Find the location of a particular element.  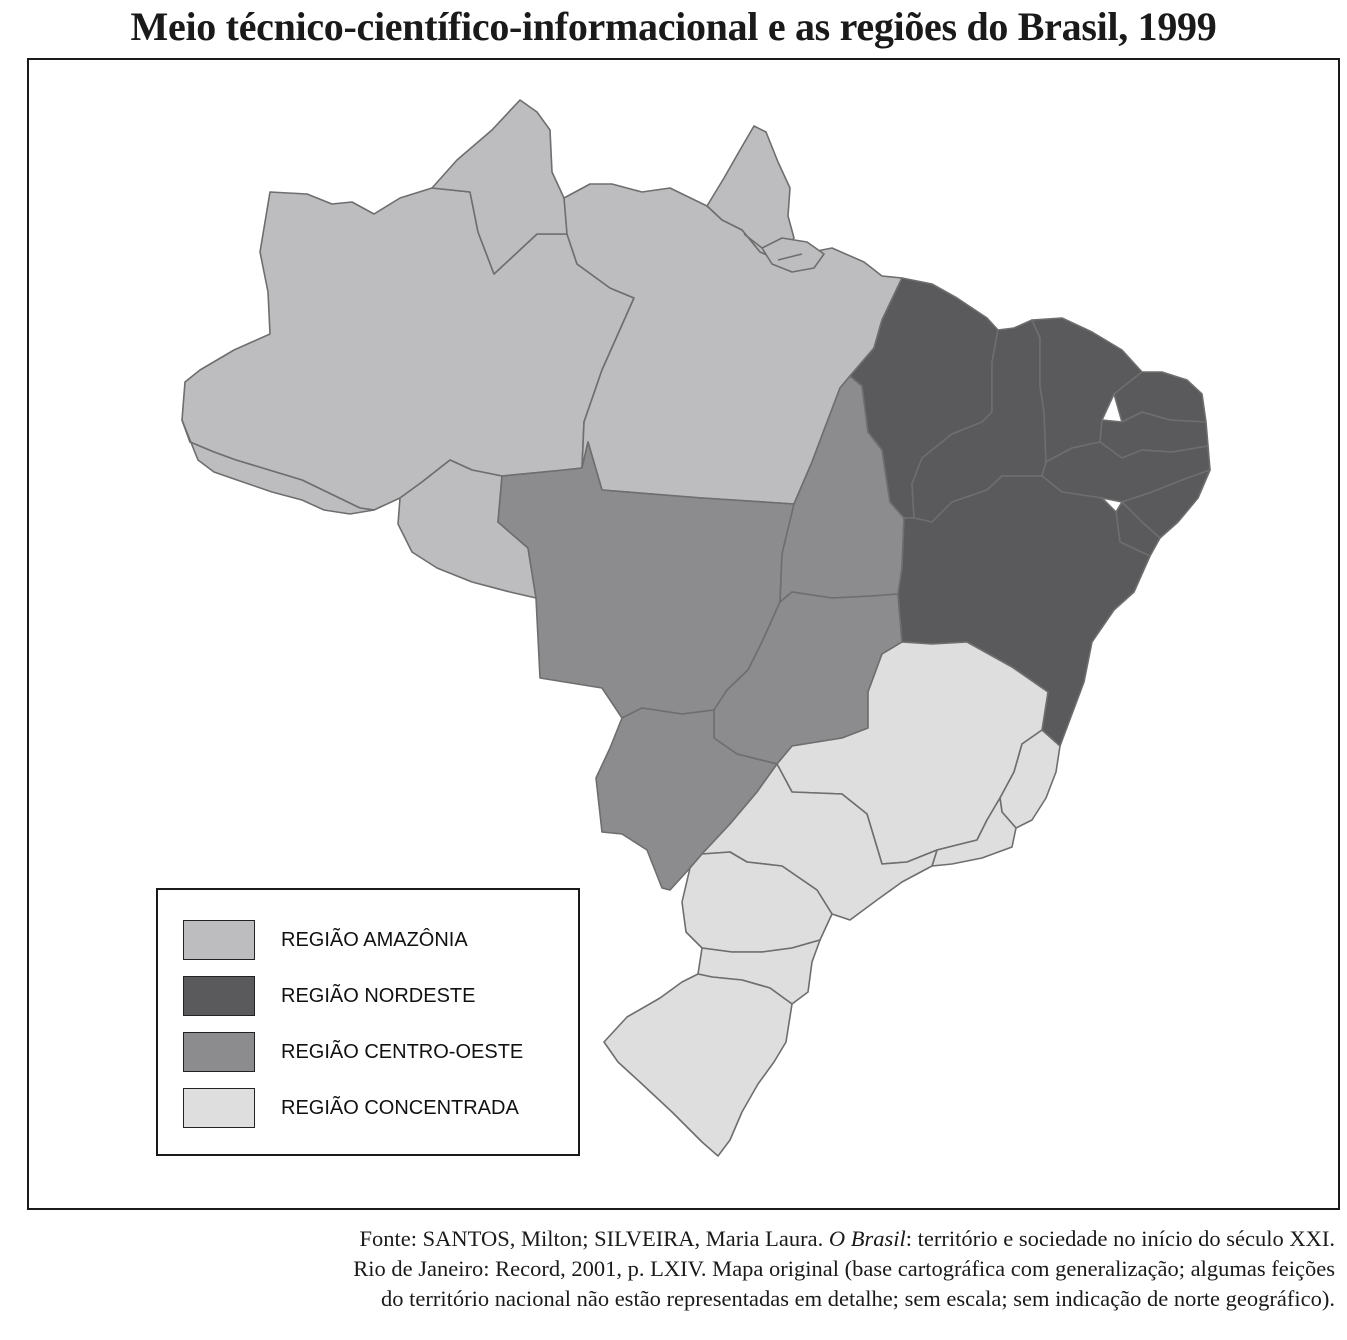

legend-item-amazonia: REGIÃO AMAZÔNIA is located at coordinates (373, 940).